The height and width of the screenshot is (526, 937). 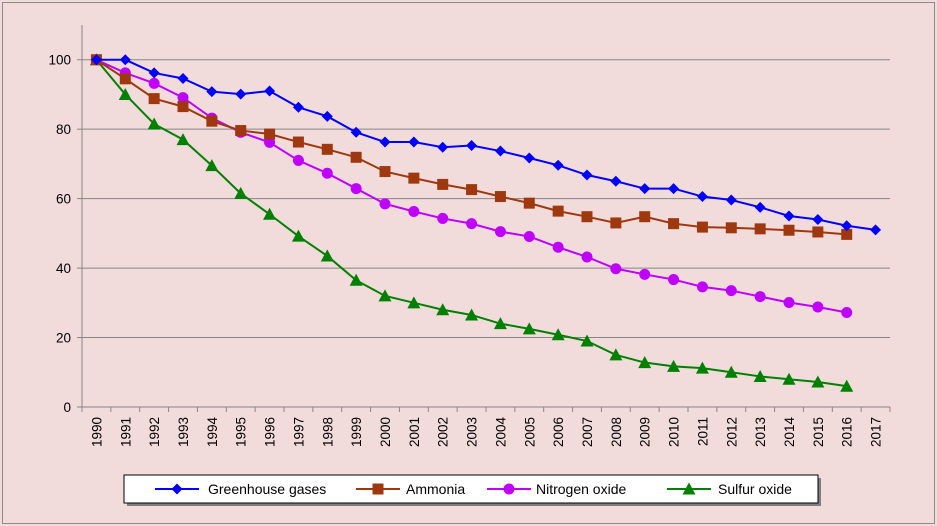 I want to click on x-tick-label: 2004, so click(x=500, y=432).